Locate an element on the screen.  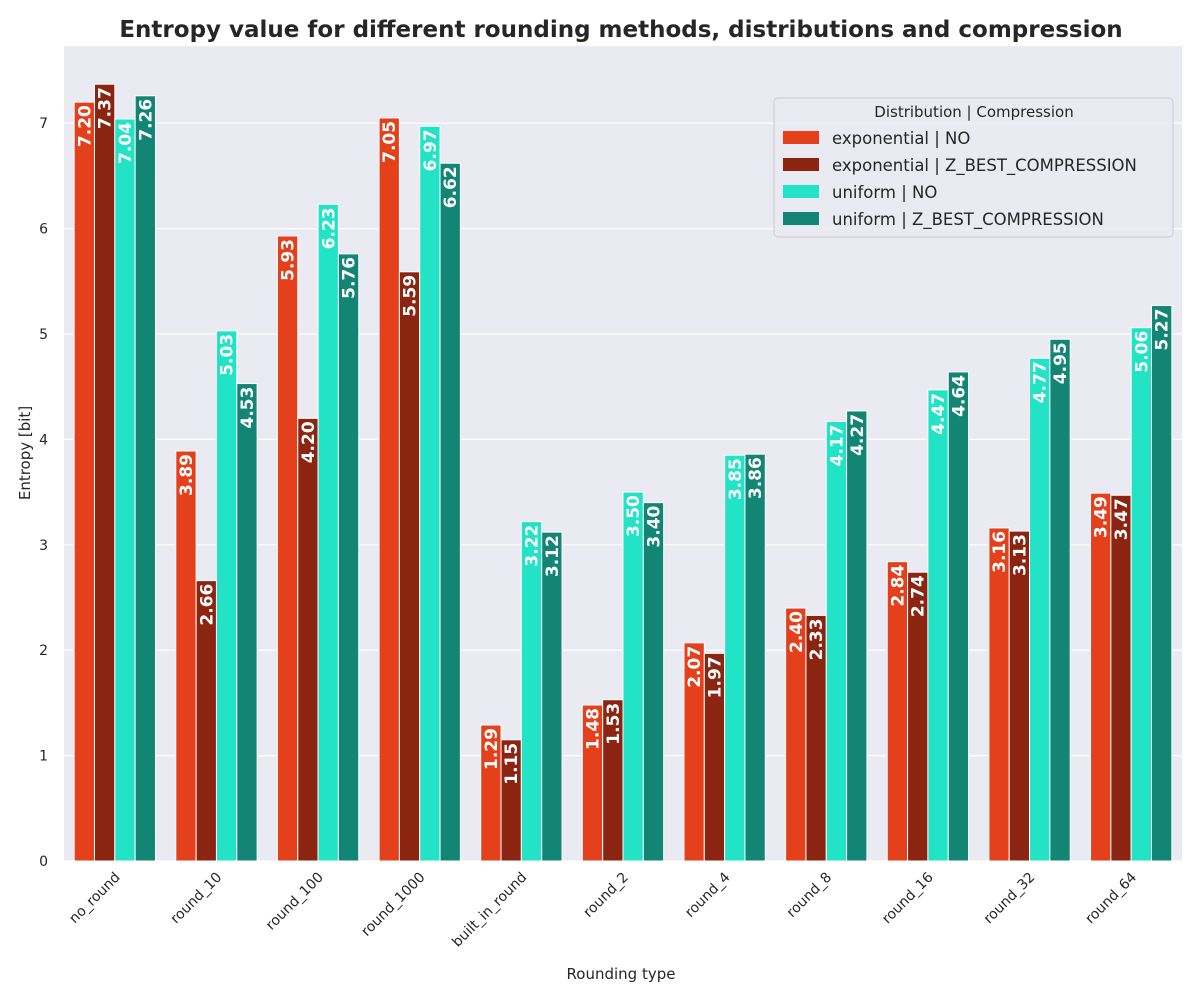
y-tick-label: 2 is located at coordinates (43, 651).